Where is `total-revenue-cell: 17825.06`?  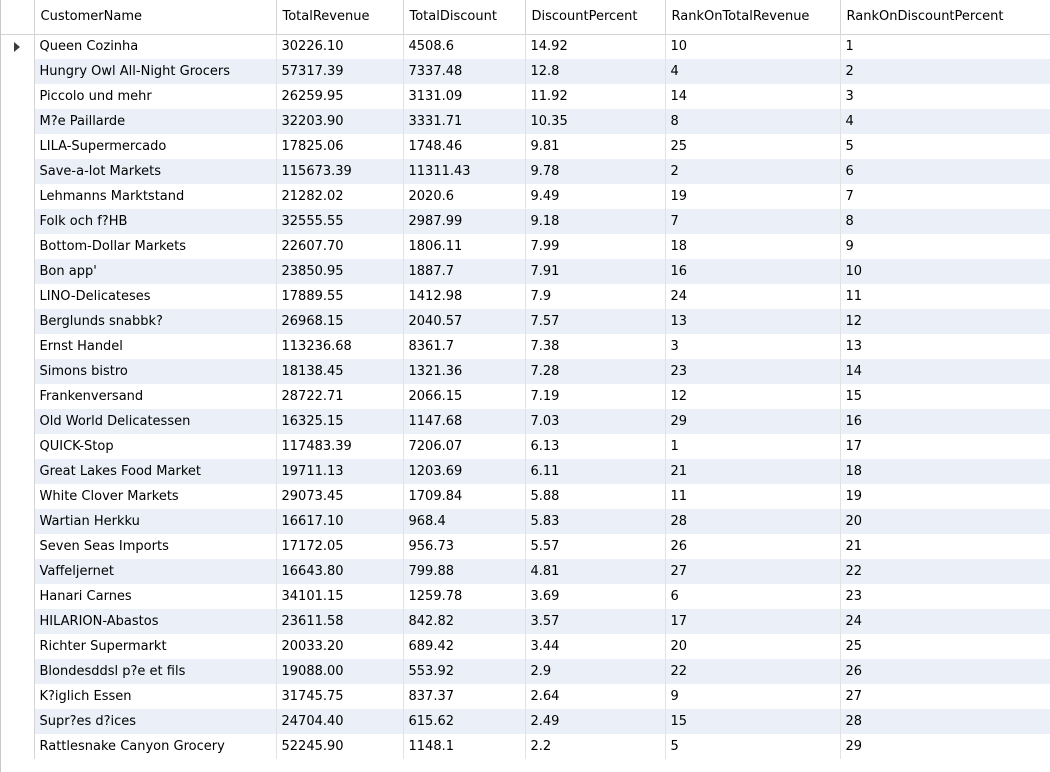
total-revenue-cell: 17825.06 is located at coordinates (340, 146).